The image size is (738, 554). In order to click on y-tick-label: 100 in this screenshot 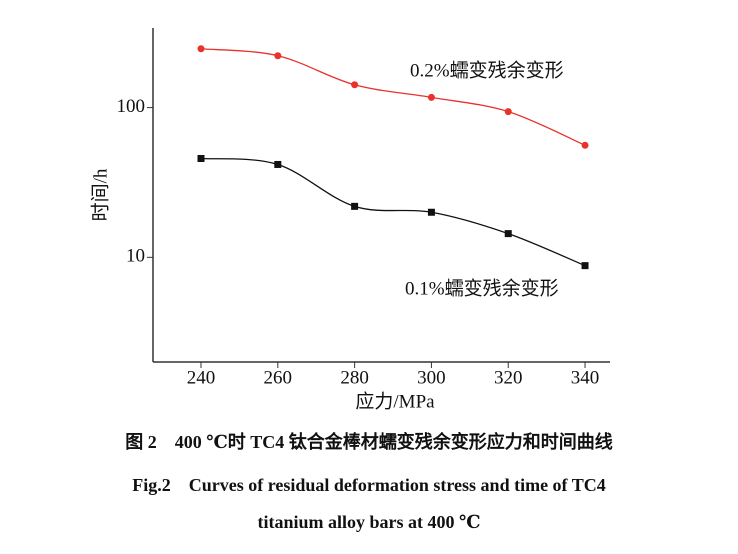, I will do `click(131, 106)`.